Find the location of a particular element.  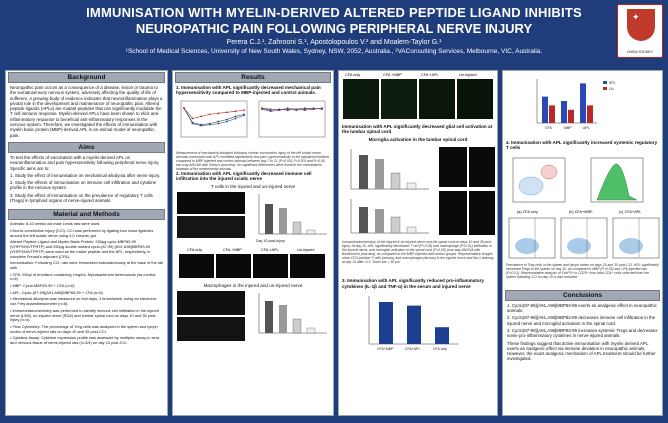

tcell-figure: Day 10 post-injury is located at coordinates (253, 219).